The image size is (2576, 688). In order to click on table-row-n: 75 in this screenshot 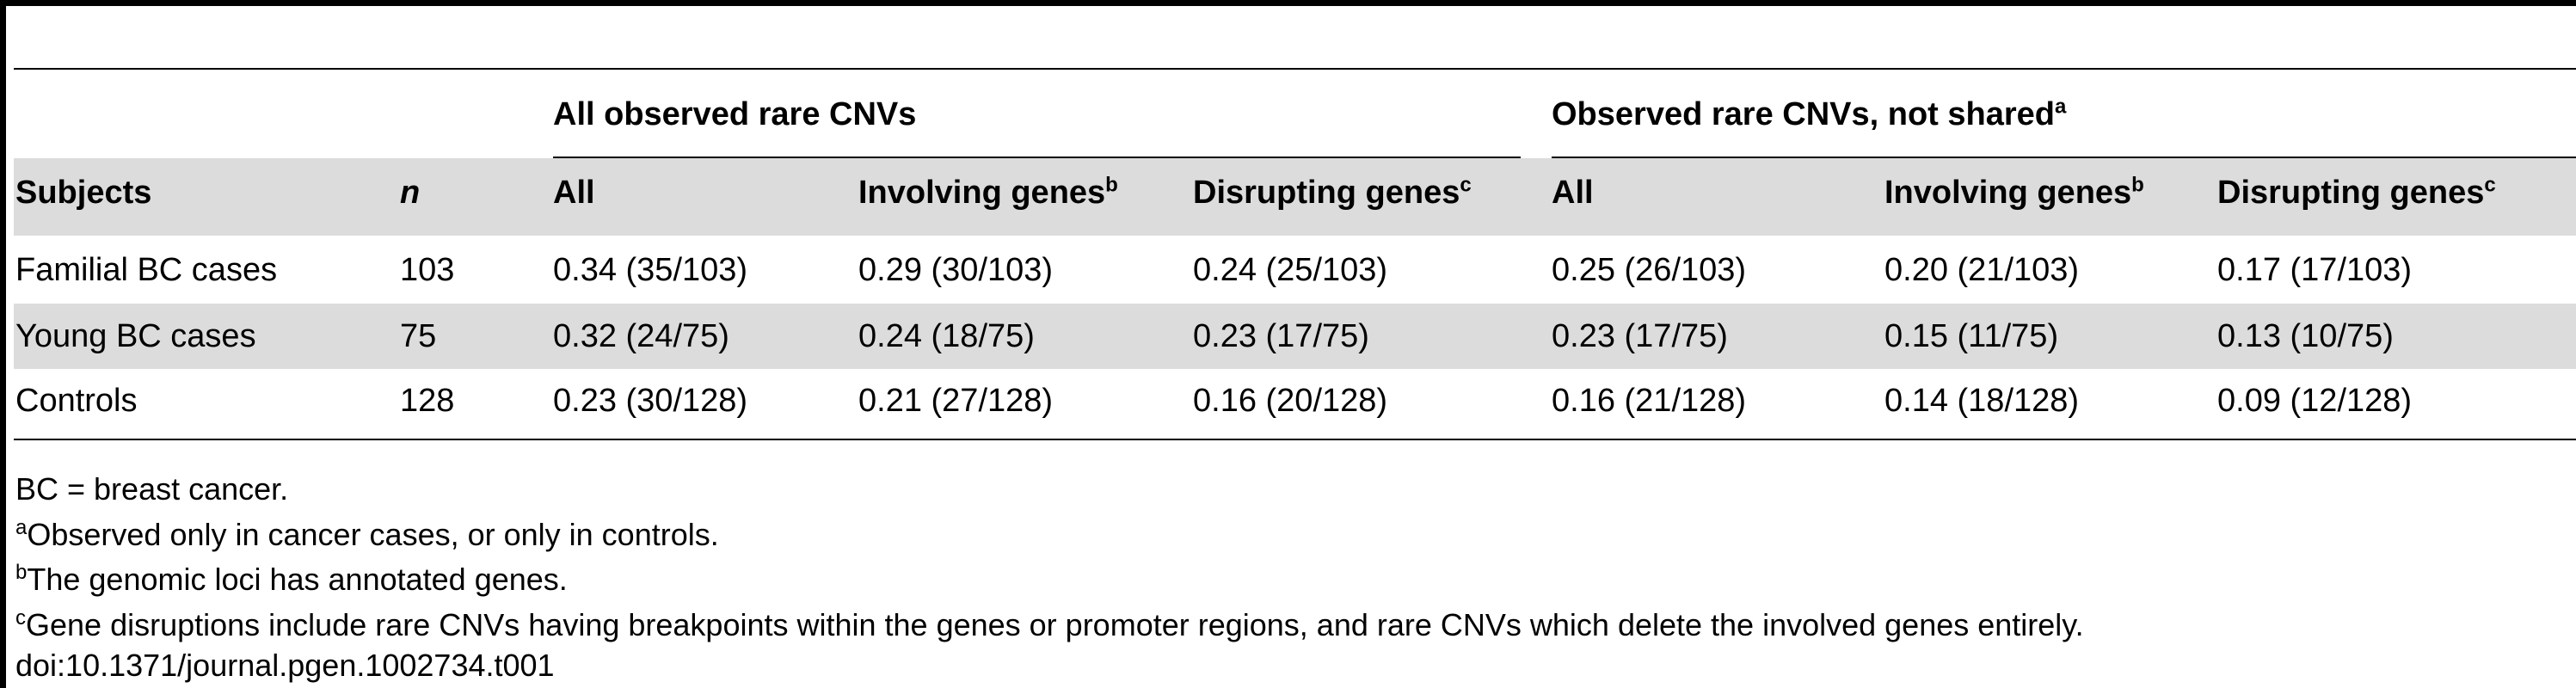, I will do `click(418, 336)`.